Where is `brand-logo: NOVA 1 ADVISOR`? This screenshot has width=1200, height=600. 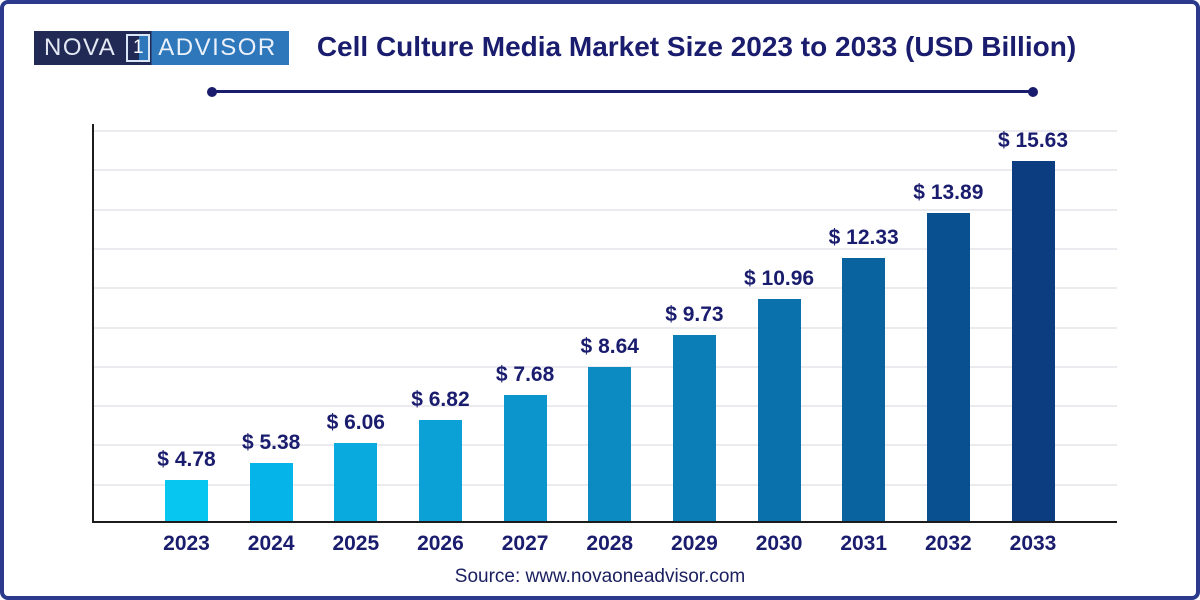 brand-logo: NOVA 1 ADVISOR is located at coordinates (161, 48).